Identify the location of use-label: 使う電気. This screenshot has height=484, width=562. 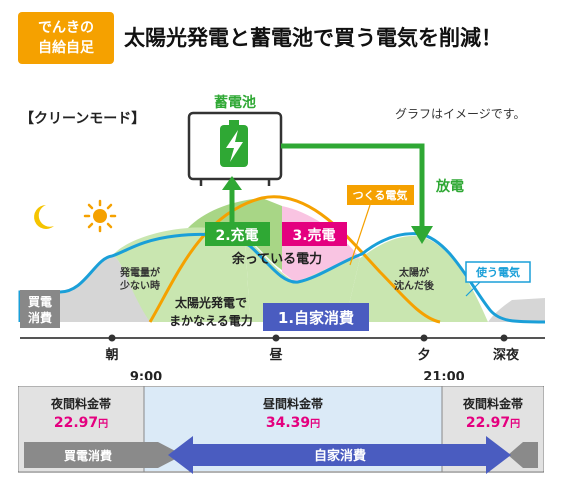
(497, 272).